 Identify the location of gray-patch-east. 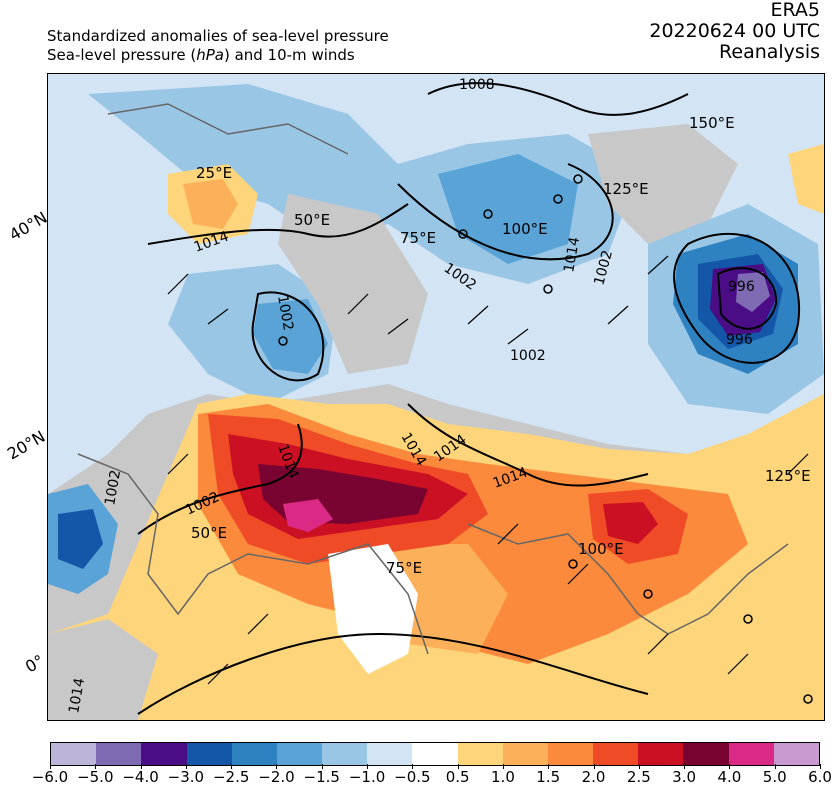
(663, 184).